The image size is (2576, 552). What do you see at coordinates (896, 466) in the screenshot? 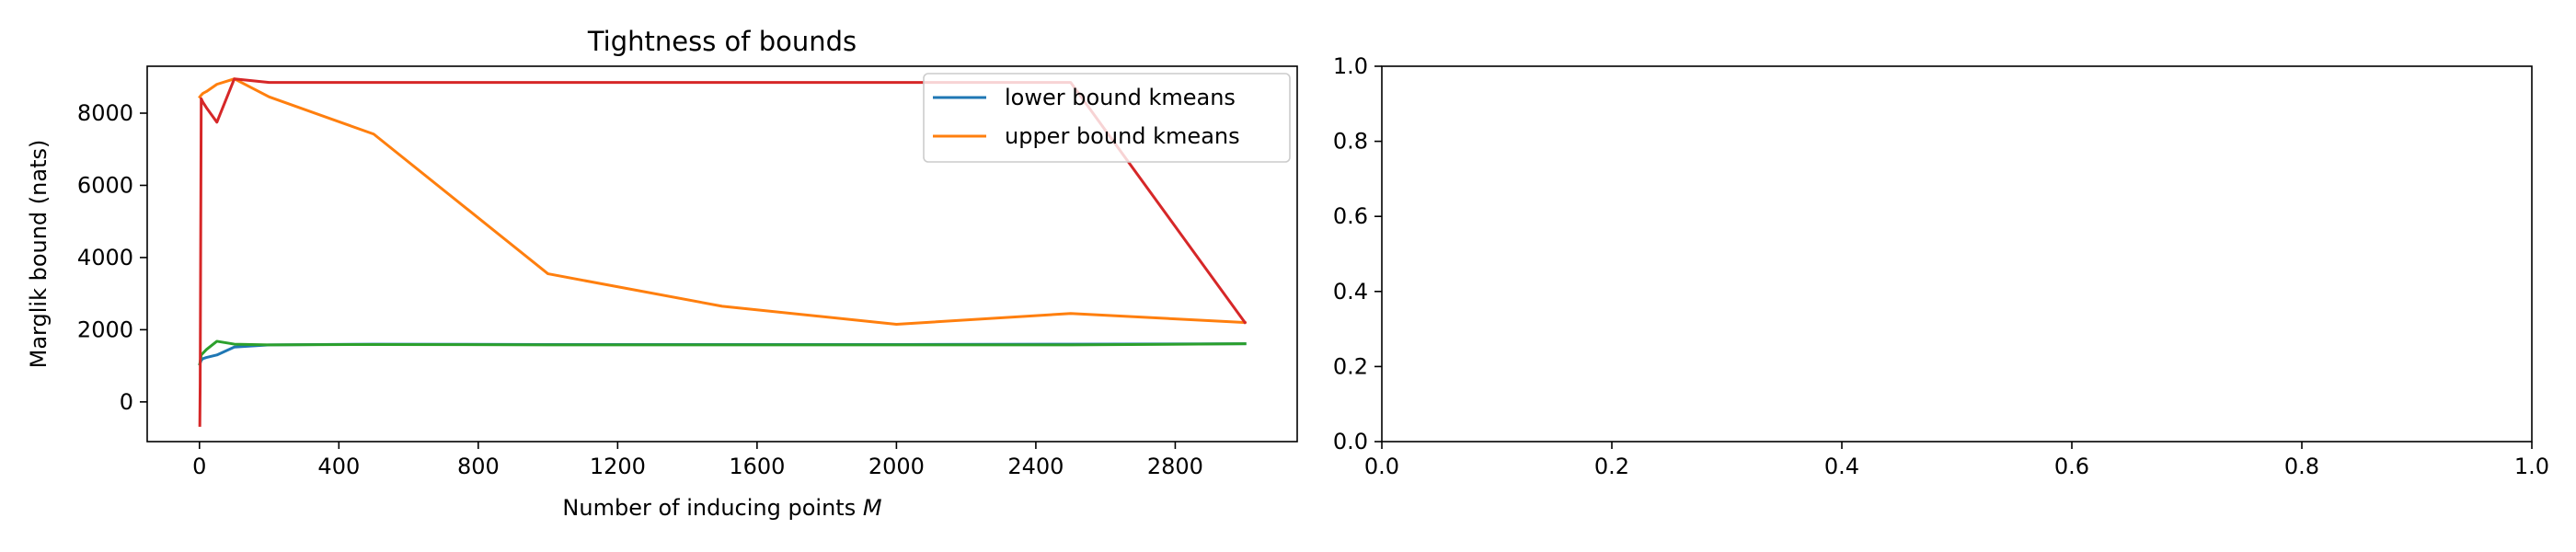
I see `x-tick-label: 2000` at bounding box center [896, 466].